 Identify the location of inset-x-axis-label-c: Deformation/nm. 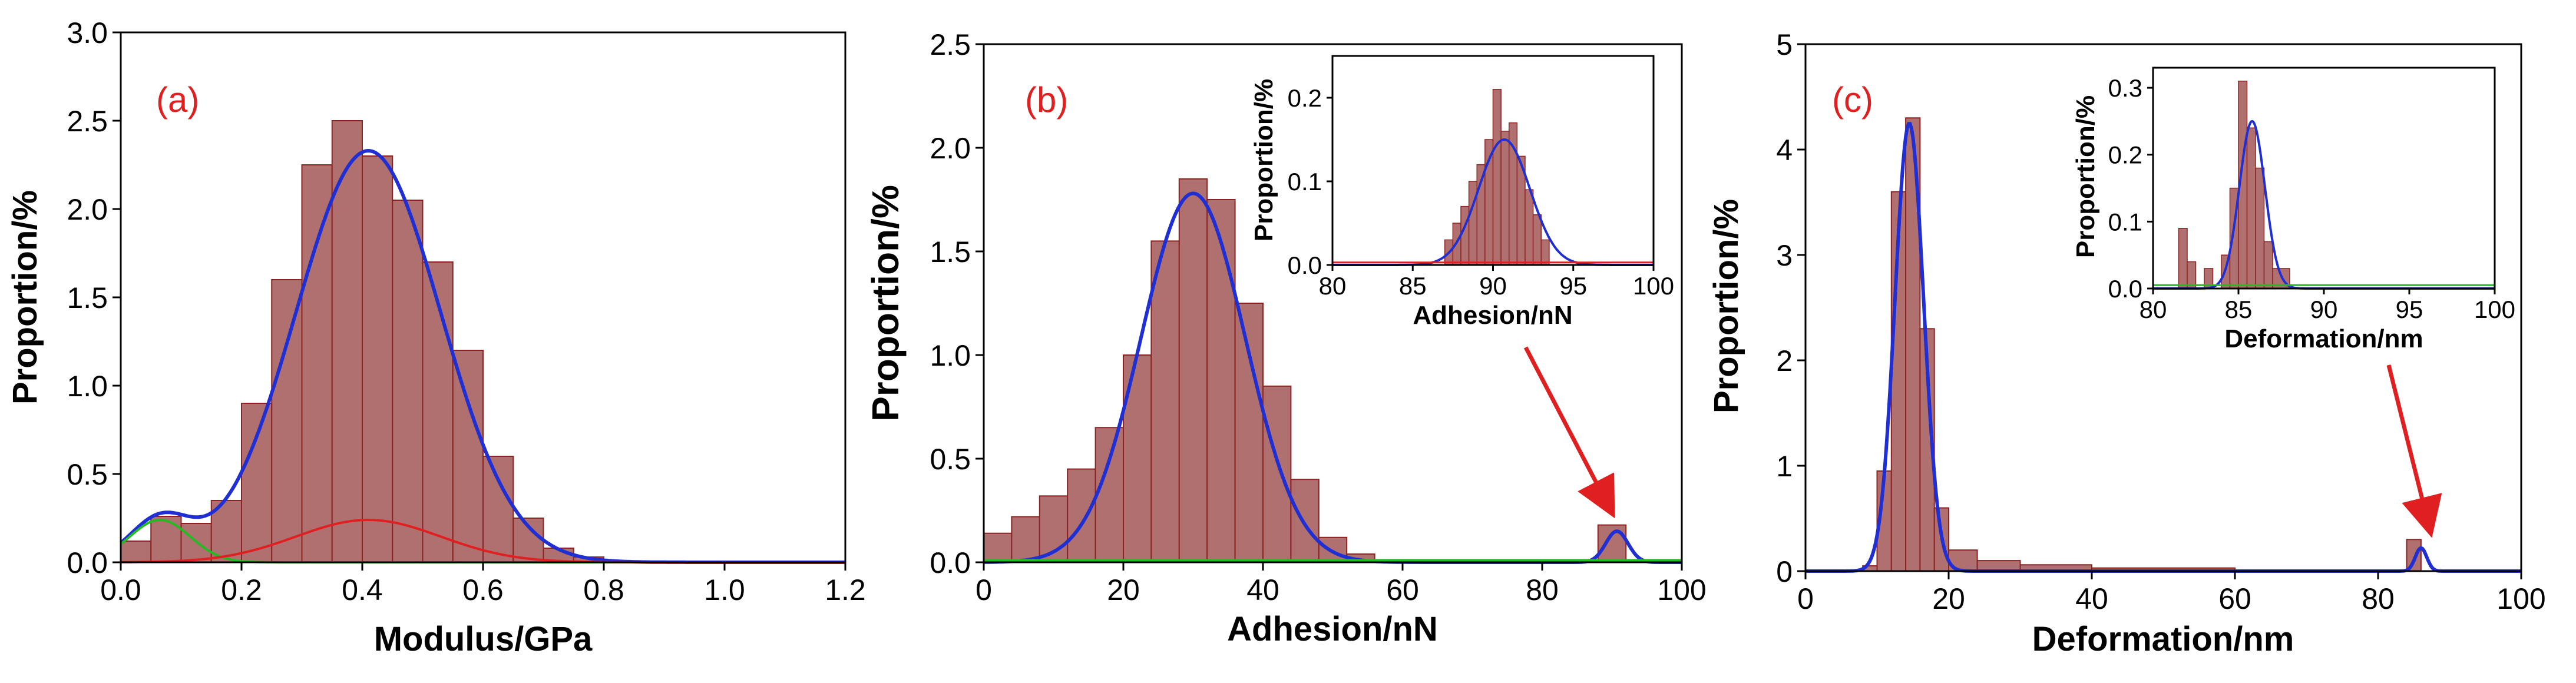
(2323, 338).